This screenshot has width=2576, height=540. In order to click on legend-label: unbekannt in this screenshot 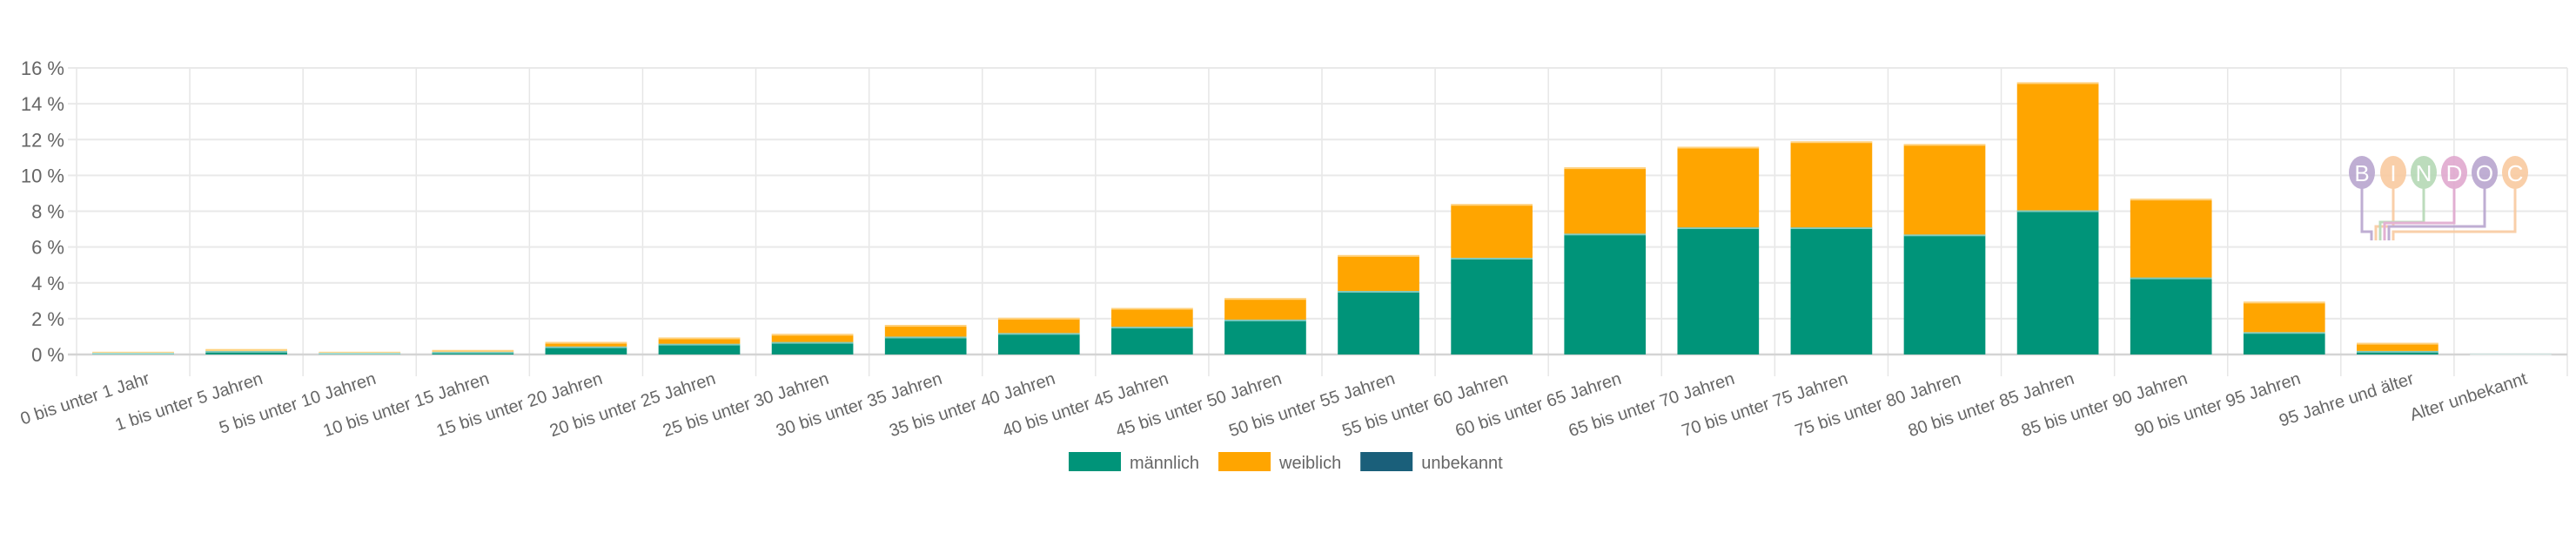, I will do `click(1462, 463)`.